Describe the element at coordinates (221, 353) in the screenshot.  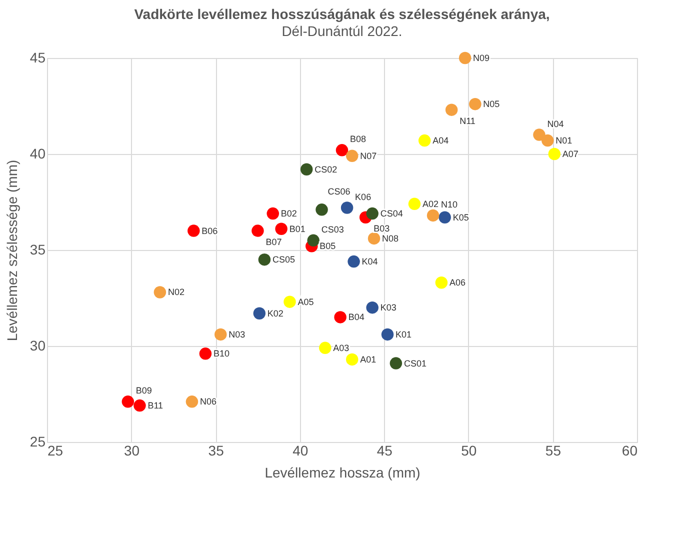
I see `annotation: B10` at that location.